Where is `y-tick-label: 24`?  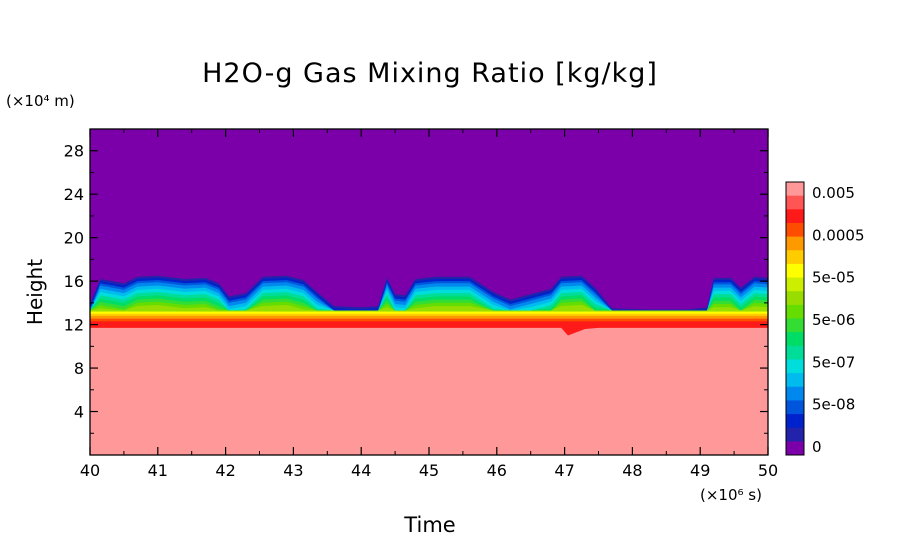
y-tick-label: 24 is located at coordinates (74, 194).